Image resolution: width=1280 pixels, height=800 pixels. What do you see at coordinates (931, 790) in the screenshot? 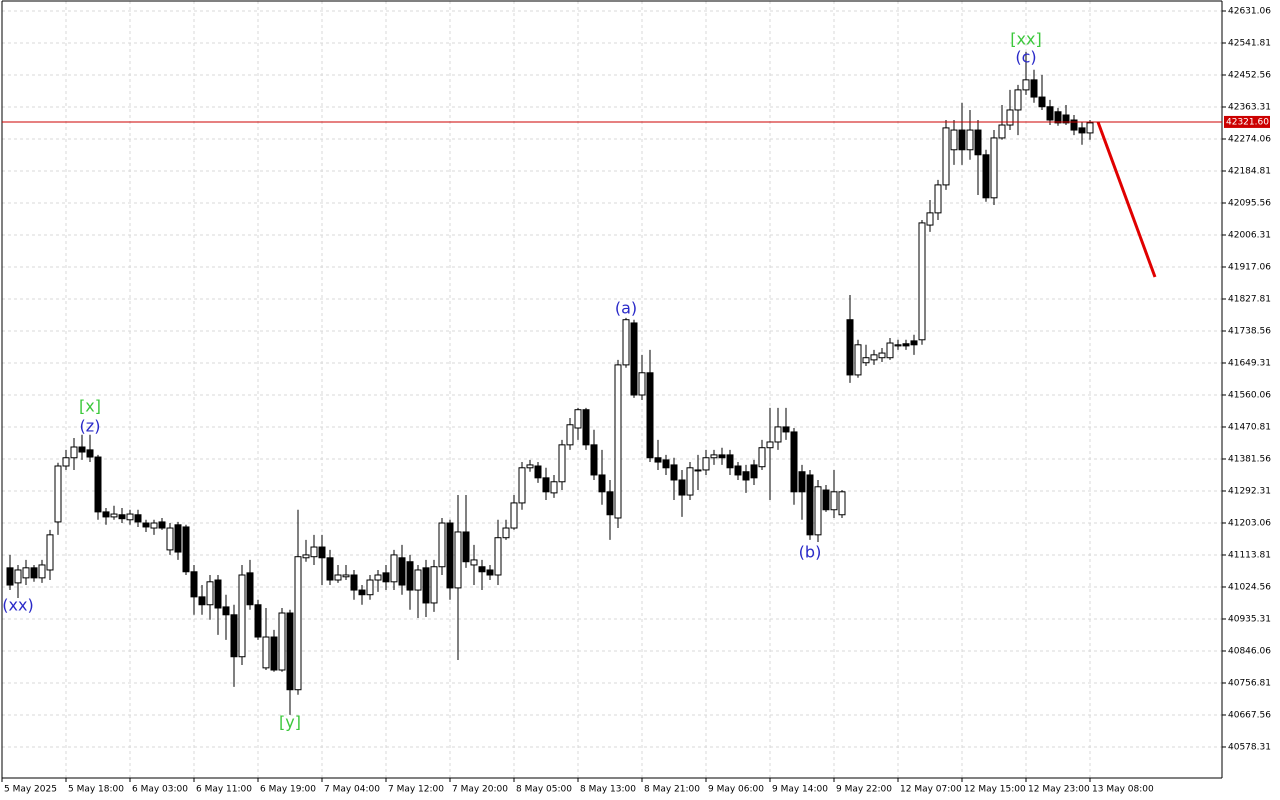
I see `x-tick-label: 12 May 07:00` at bounding box center [931, 790].